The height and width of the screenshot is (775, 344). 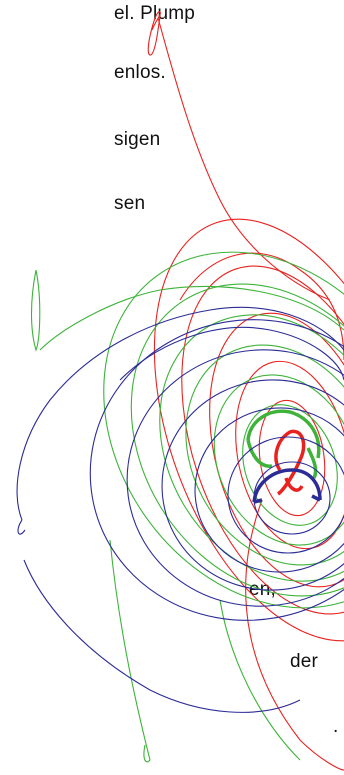 What do you see at coordinates (287, 486) in the screenshot?
I see `blue-core` at bounding box center [287, 486].